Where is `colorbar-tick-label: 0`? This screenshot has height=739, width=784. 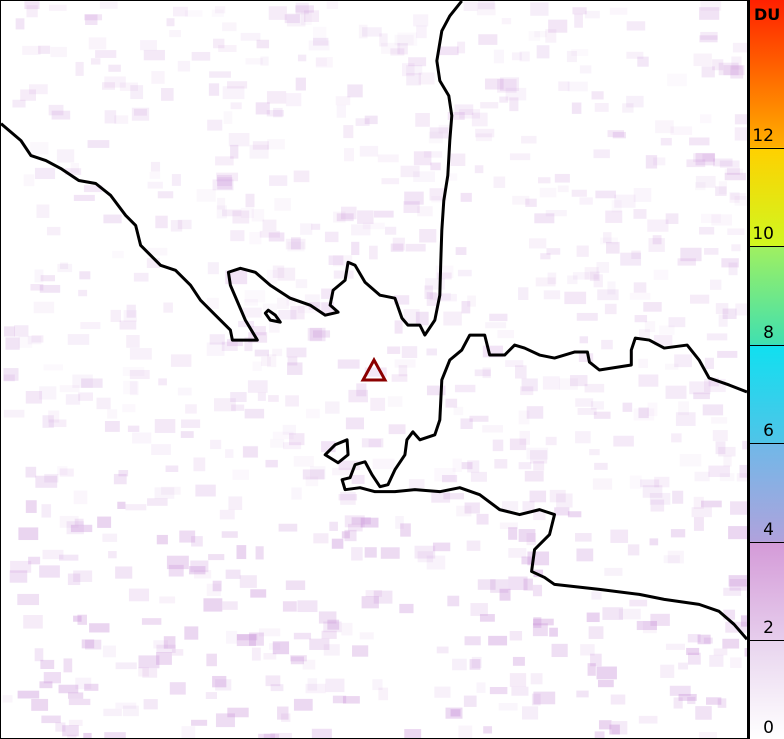 colorbar-tick-label: 0 is located at coordinates (768, 728).